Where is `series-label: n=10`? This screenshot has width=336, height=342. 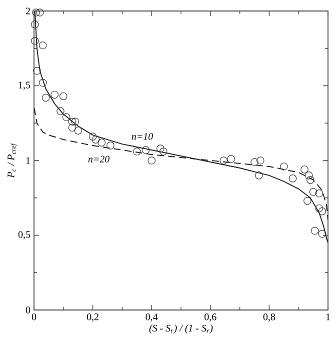
series-label: n=10 is located at coordinates (142, 136).